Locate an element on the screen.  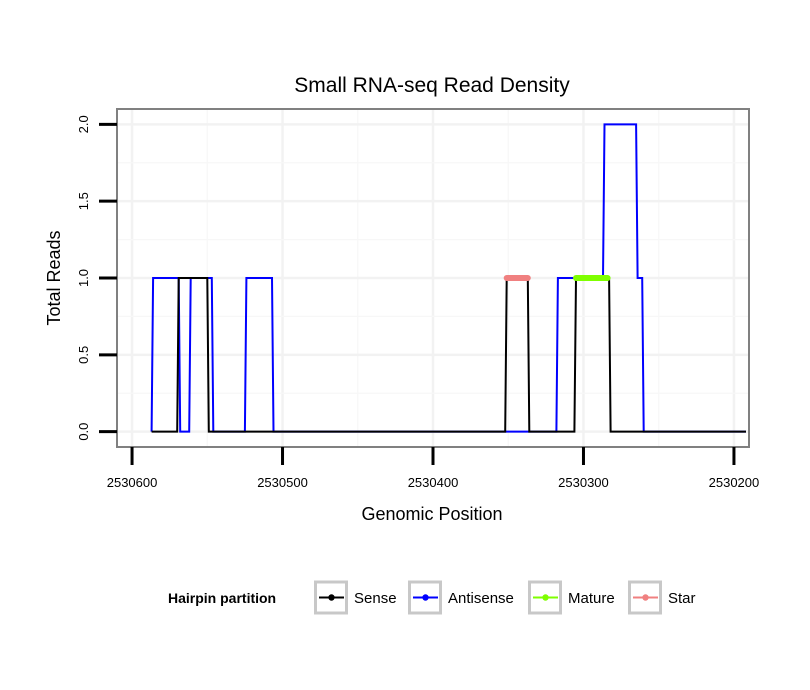
legend-item-star: Star is located at coordinates (662, 597).